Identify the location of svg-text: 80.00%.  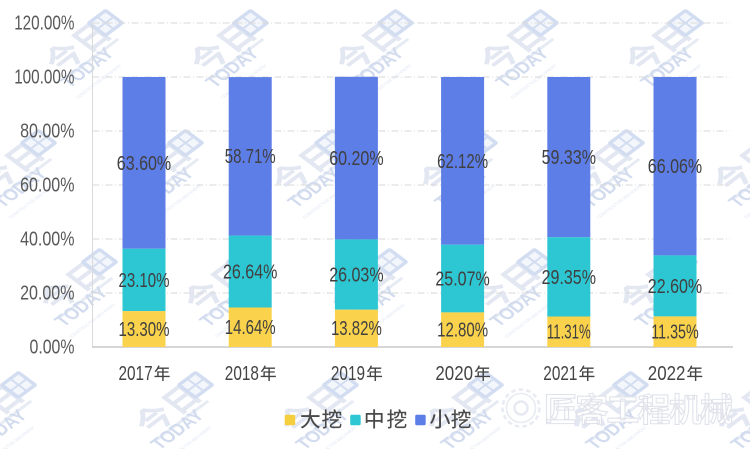
(47, 132).